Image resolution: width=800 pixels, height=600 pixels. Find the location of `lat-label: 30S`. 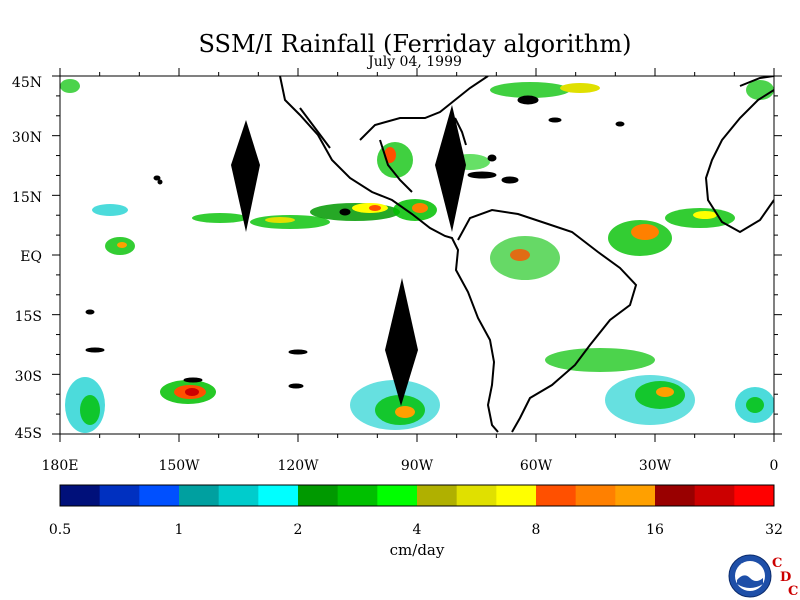

lat-label: 30S is located at coordinates (28, 377).